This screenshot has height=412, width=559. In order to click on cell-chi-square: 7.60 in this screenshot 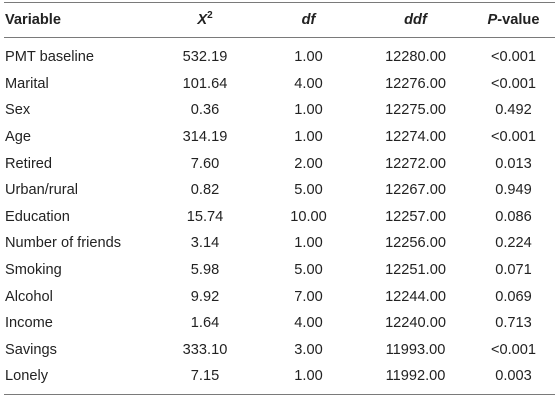, I will do `click(205, 163)`.